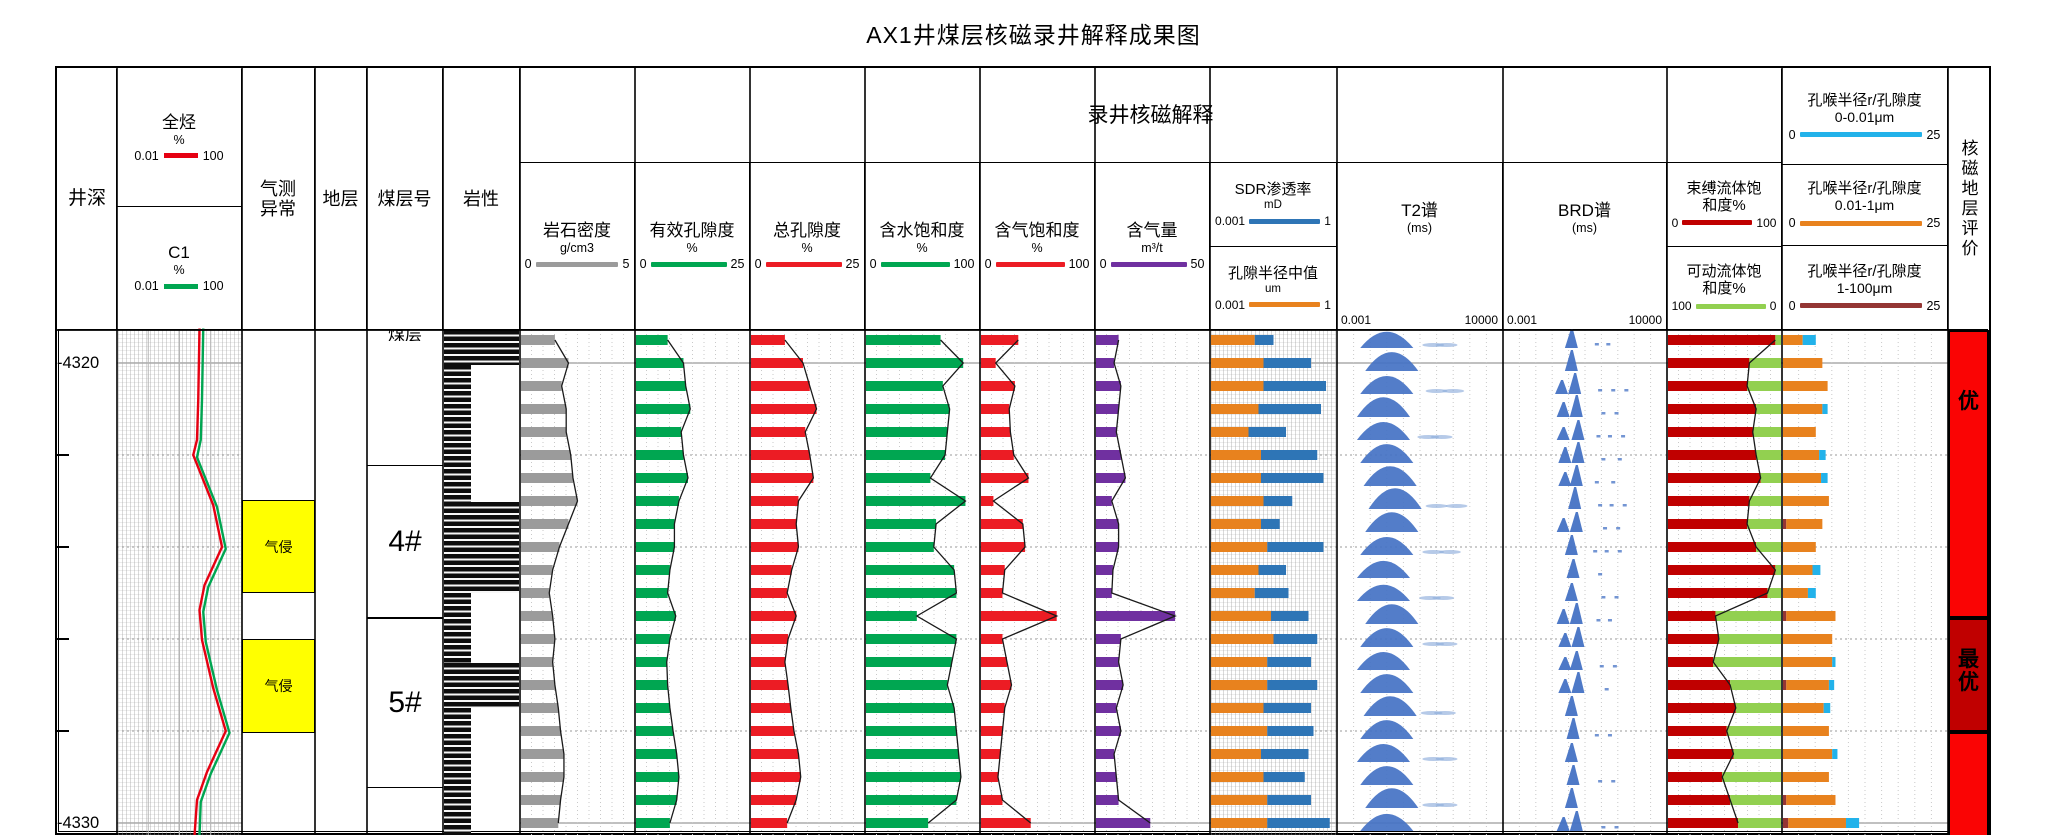 The width and height of the screenshot is (2067, 835). What do you see at coordinates (577, 230) in the screenshot?
I see `track-title: 岩石密度` at bounding box center [577, 230].